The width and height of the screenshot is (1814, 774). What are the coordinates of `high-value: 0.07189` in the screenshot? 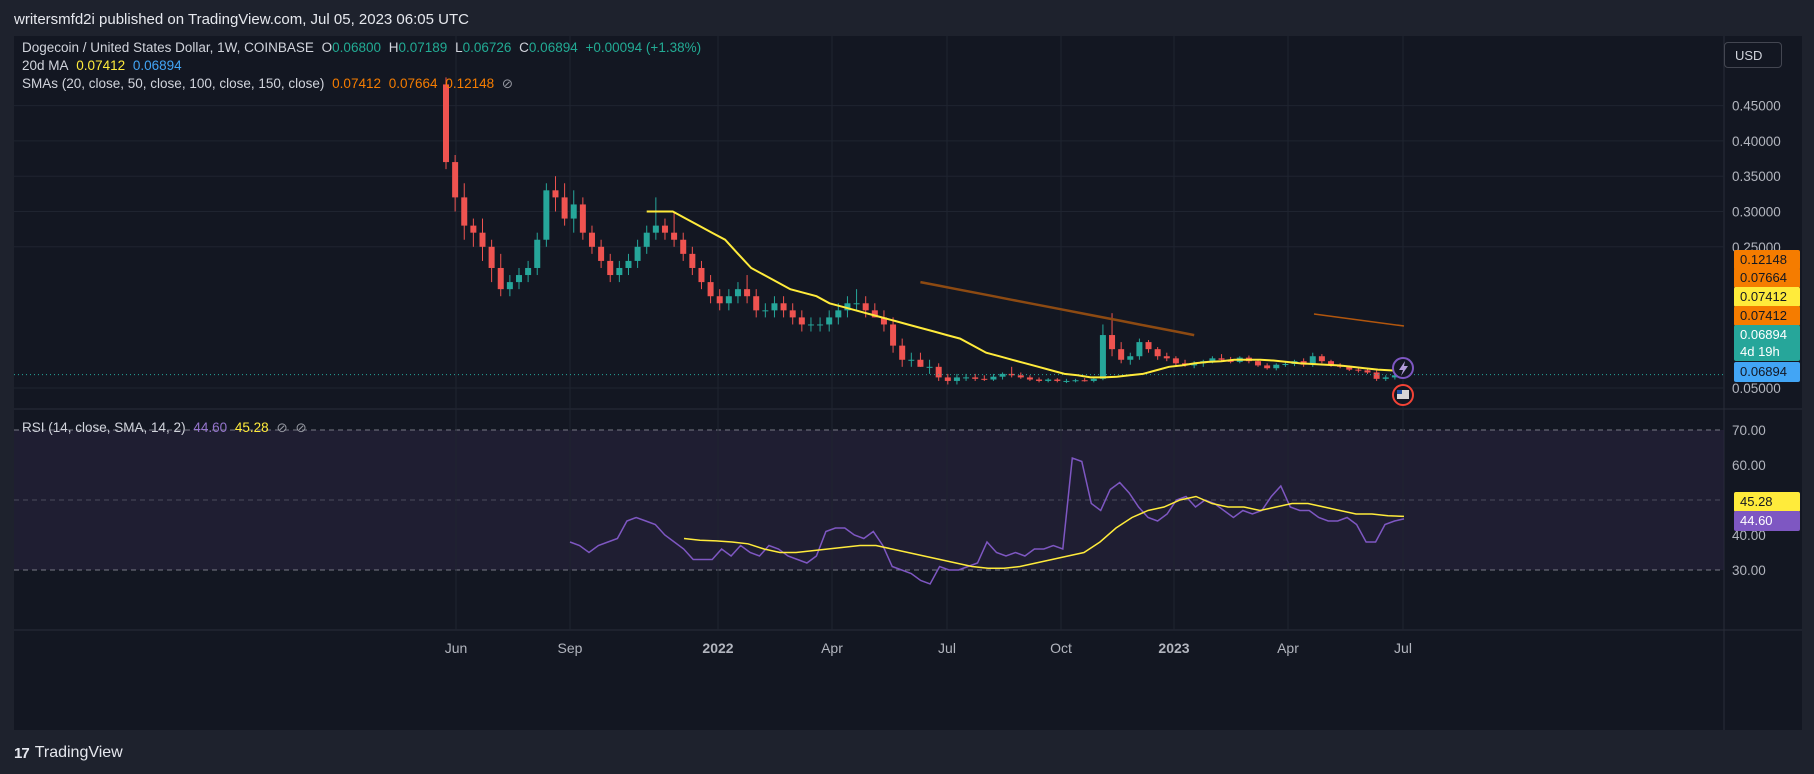 It's located at (423, 47).